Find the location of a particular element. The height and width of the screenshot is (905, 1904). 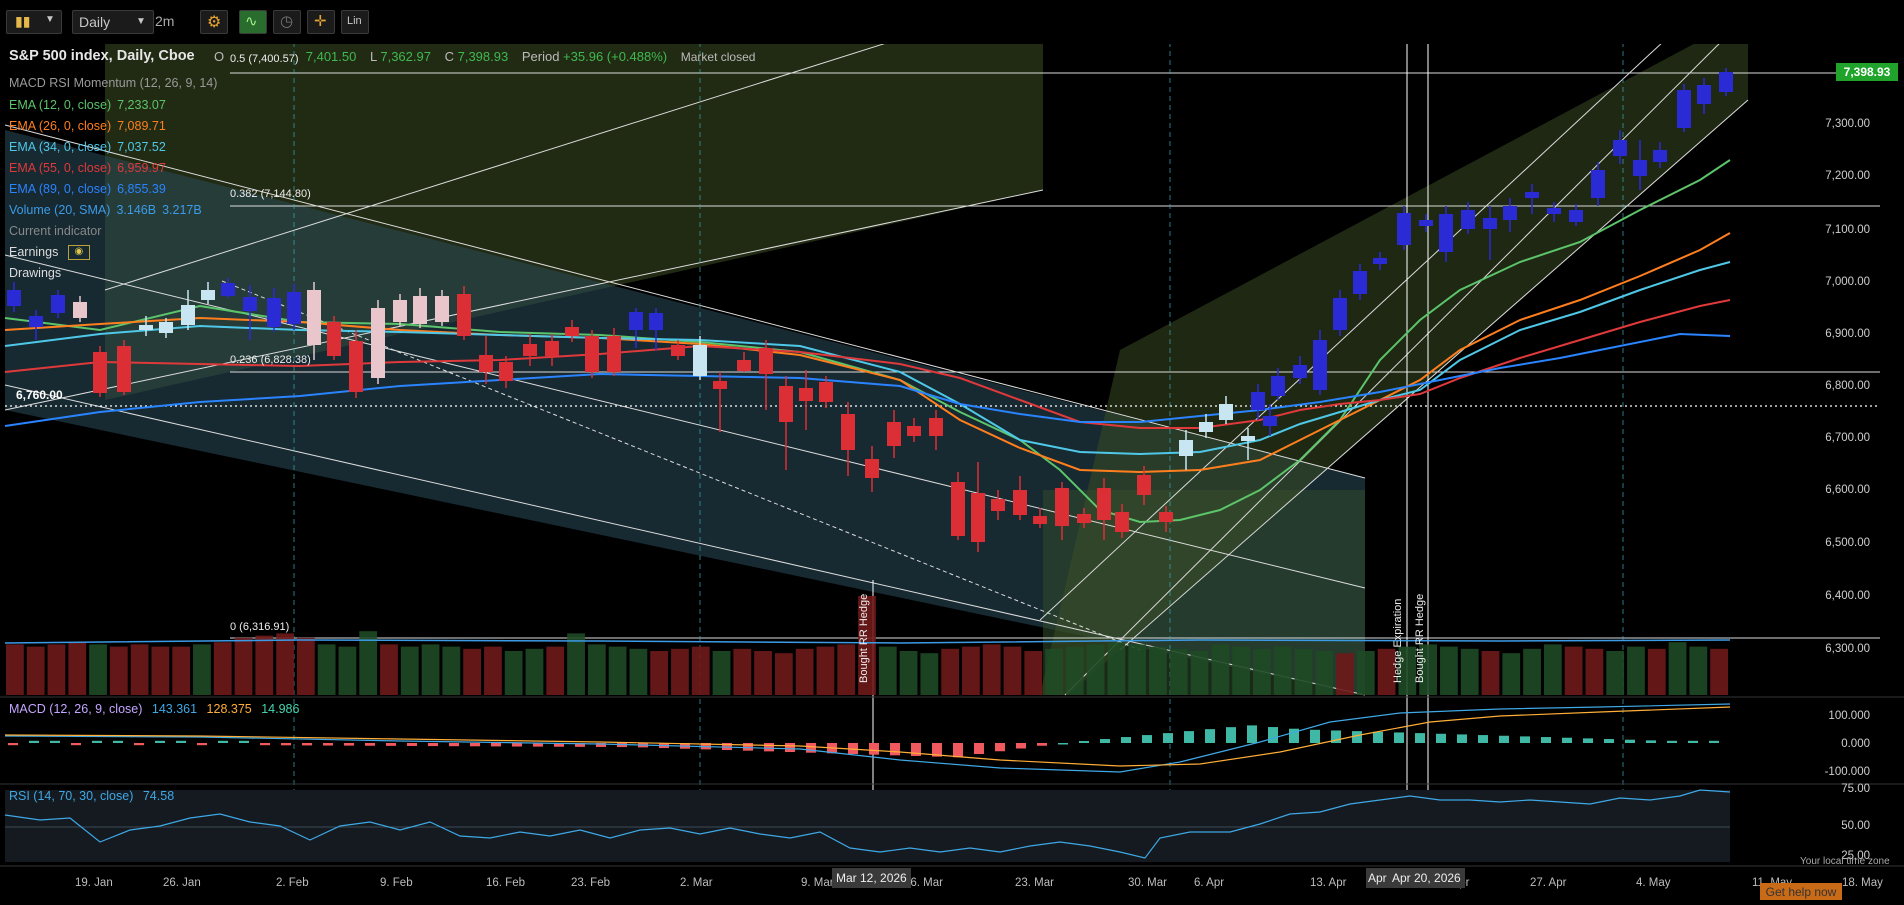

scale-button: Lin is located at coordinates (355, 22).